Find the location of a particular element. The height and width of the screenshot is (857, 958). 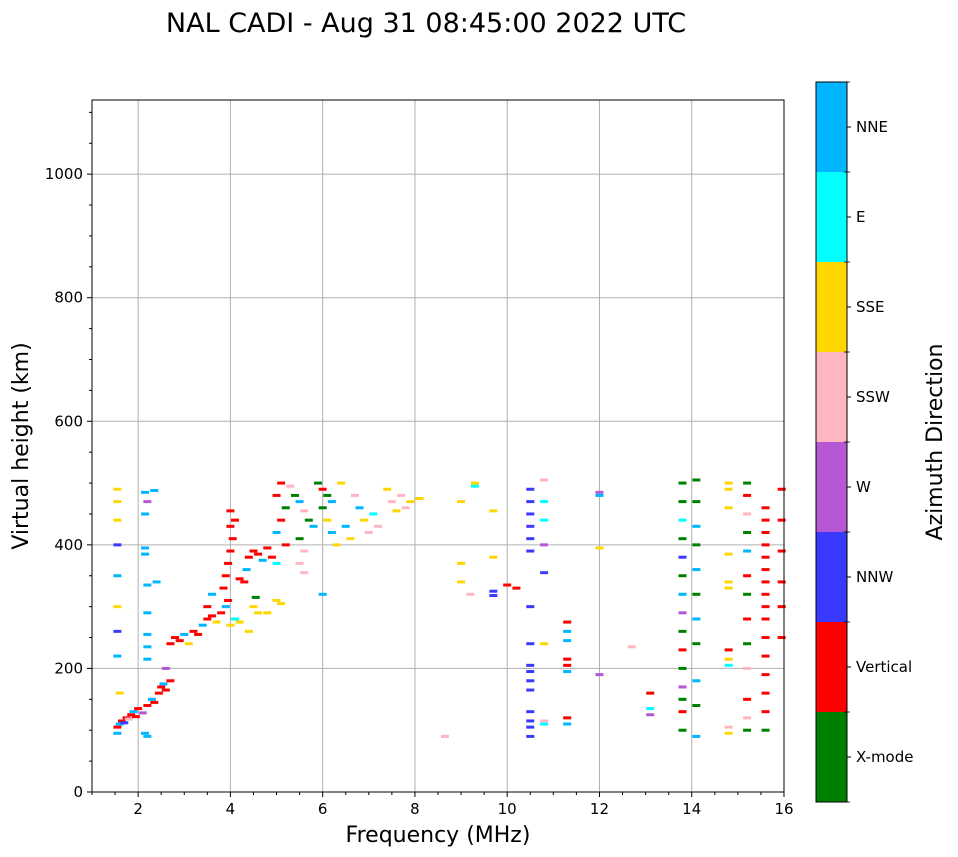

y-axis: 0 200 400 600 800 1000 is located at coordinates (68, 456).